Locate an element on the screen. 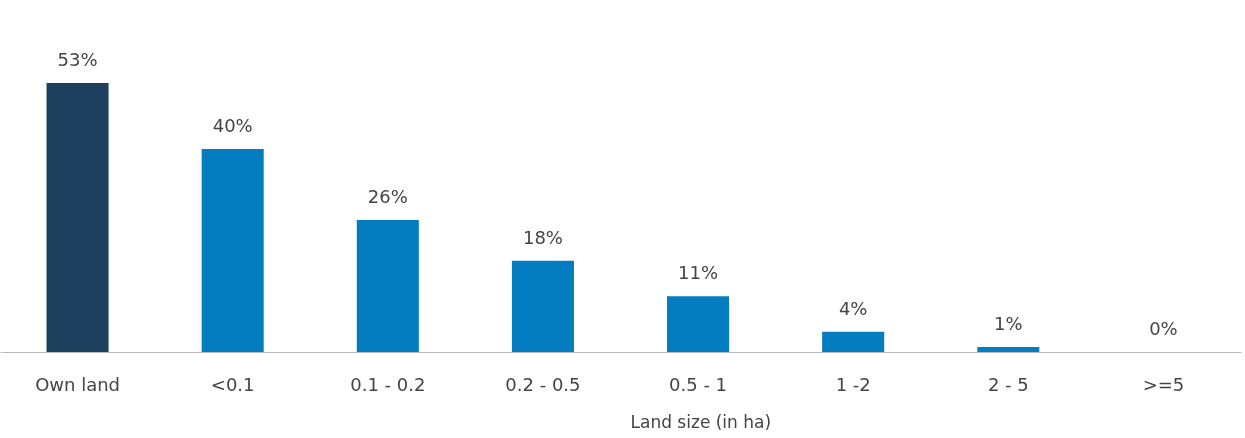 The height and width of the screenshot is (438, 1245). data-label: 18% is located at coordinates (542, 237).